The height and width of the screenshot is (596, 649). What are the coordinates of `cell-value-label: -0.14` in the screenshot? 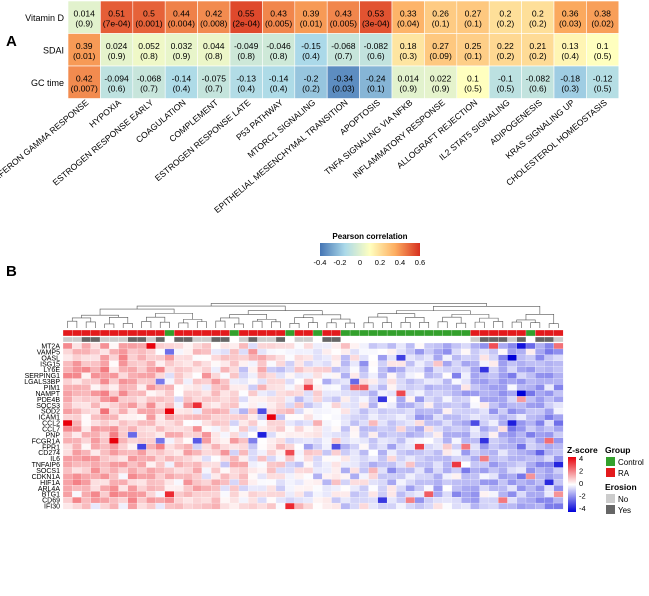 It's located at (182, 78).